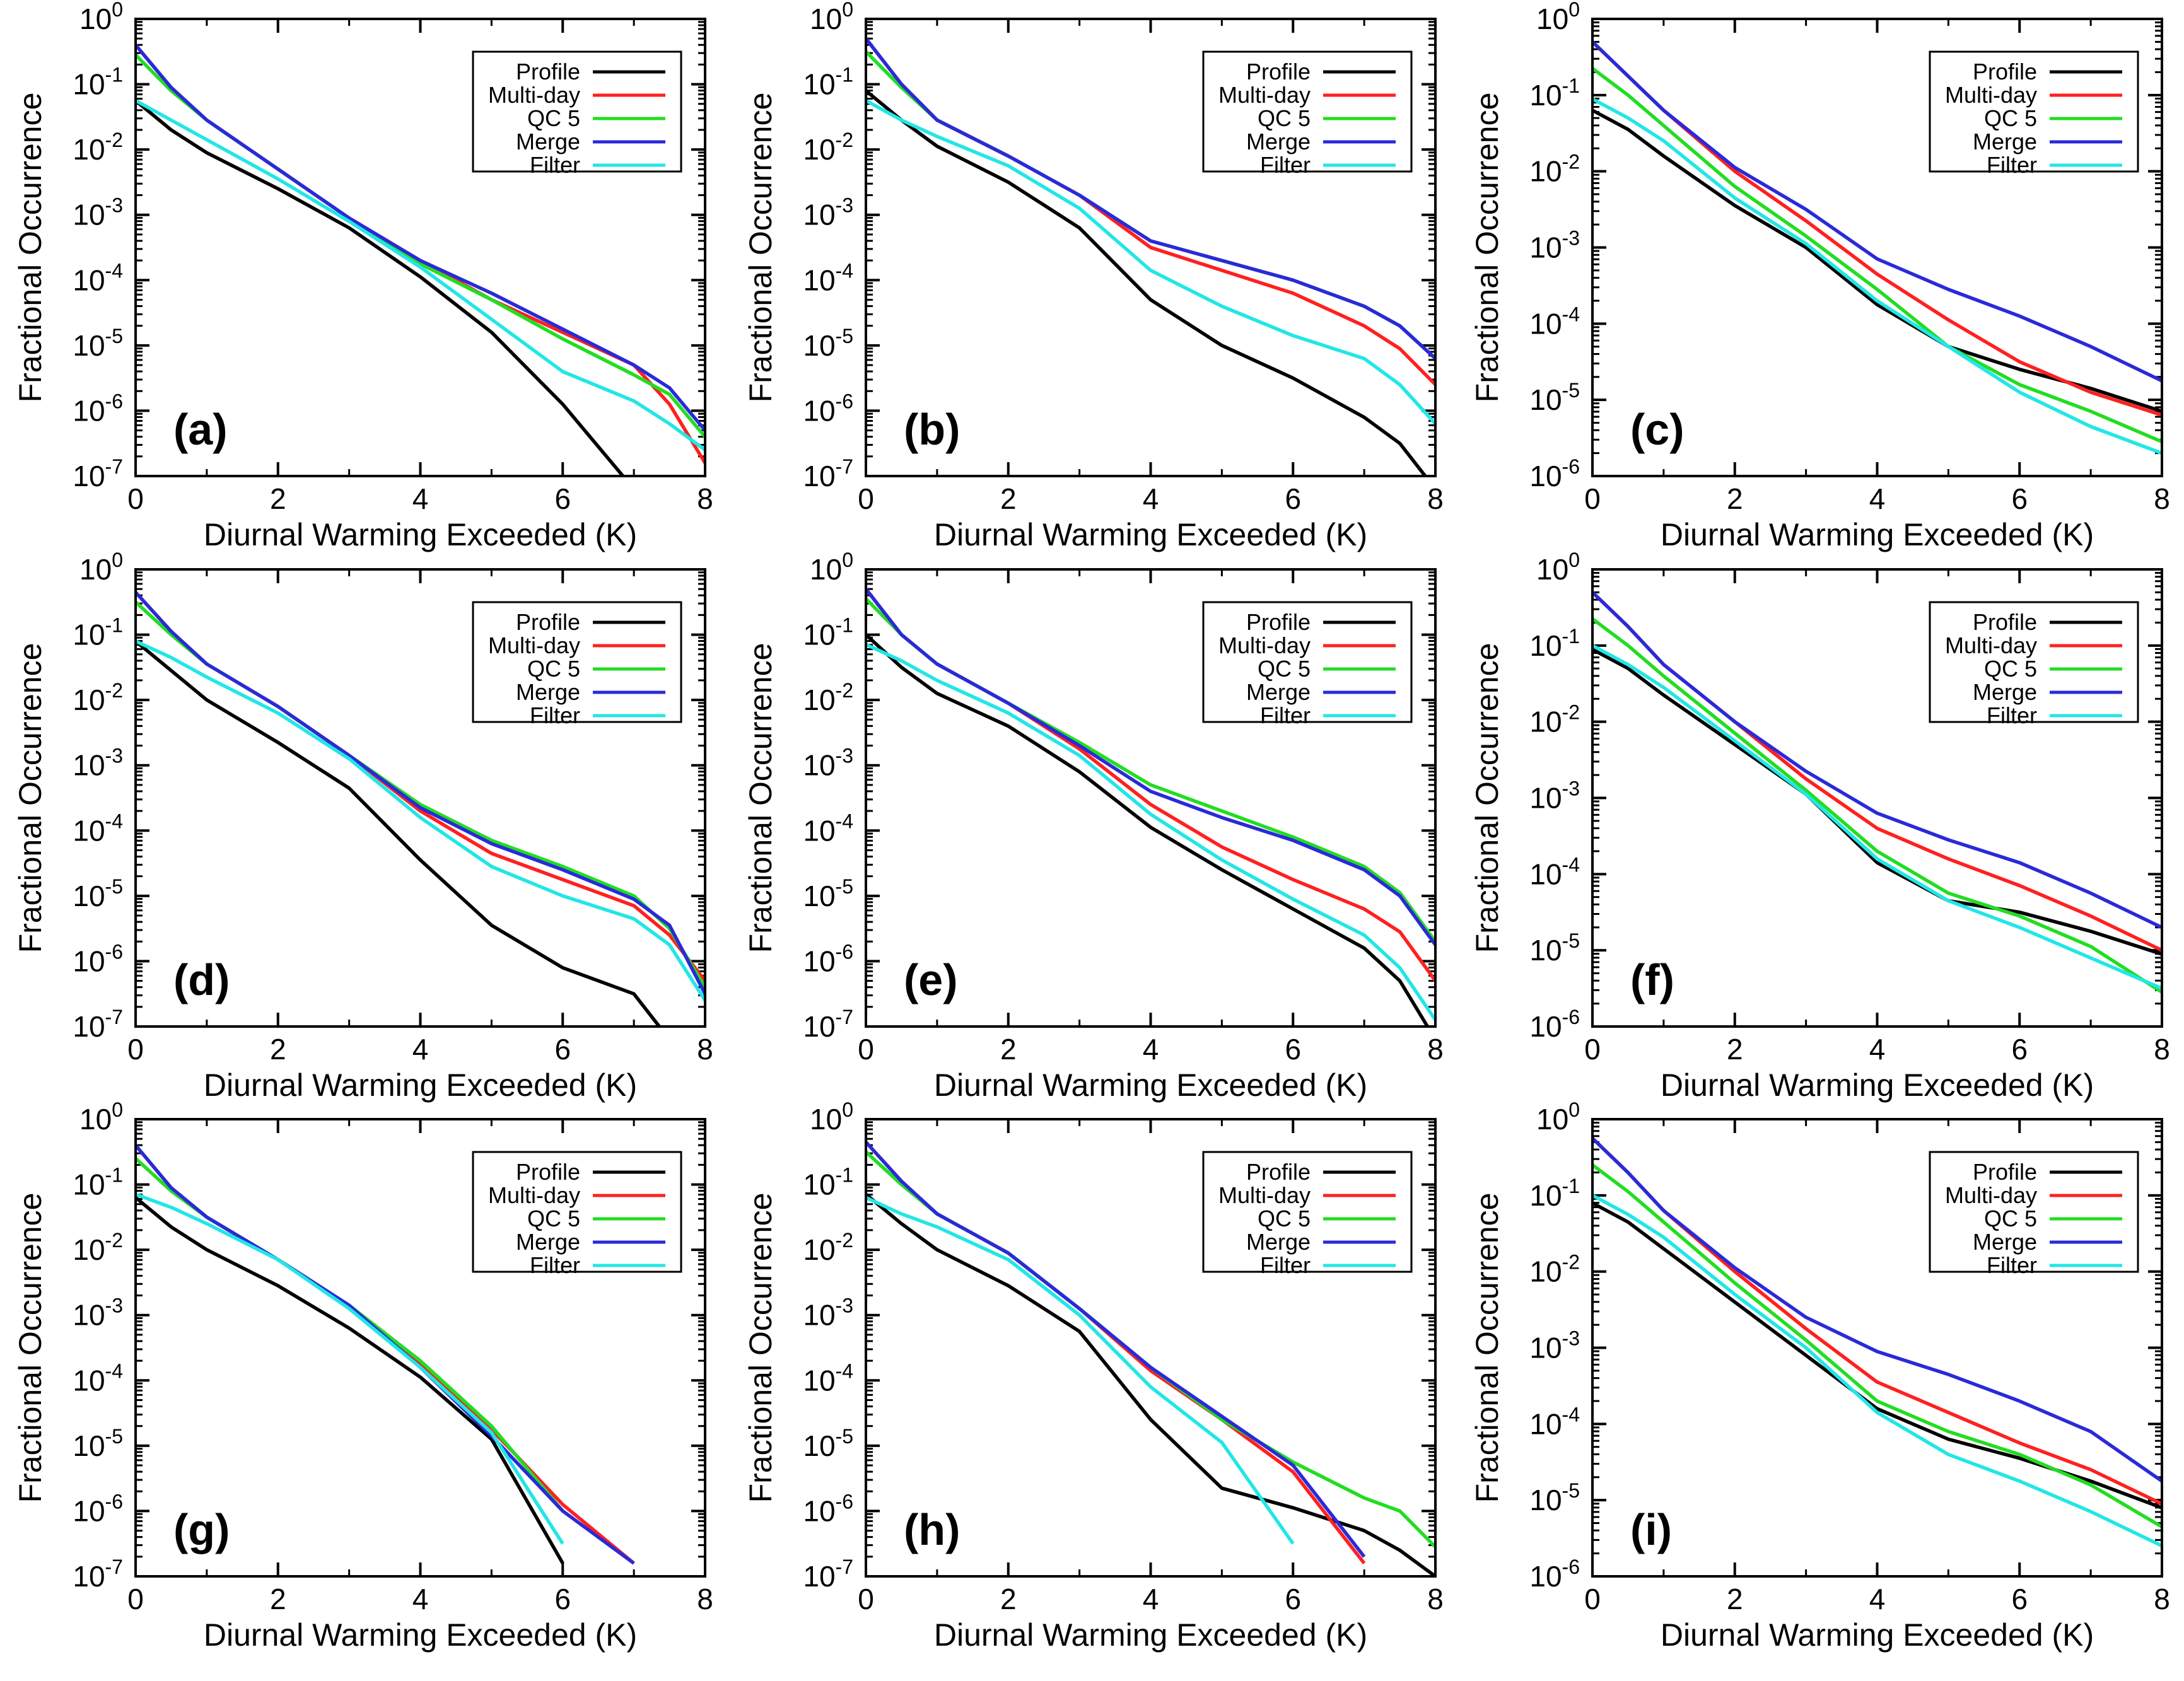 The height and width of the screenshot is (1681, 2184). I want to click on y-axis-title: Fractional Occurrence, so click(1487, 798).